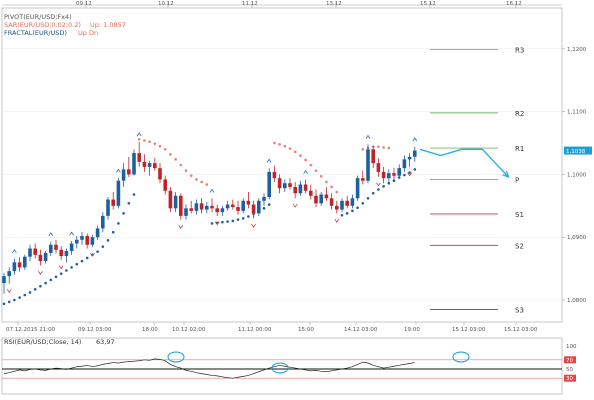 This screenshot has width=594, height=400. Describe the element at coordinates (361, 330) in the screenshot. I see `x-tick-label: 14.12 03:00` at that location.